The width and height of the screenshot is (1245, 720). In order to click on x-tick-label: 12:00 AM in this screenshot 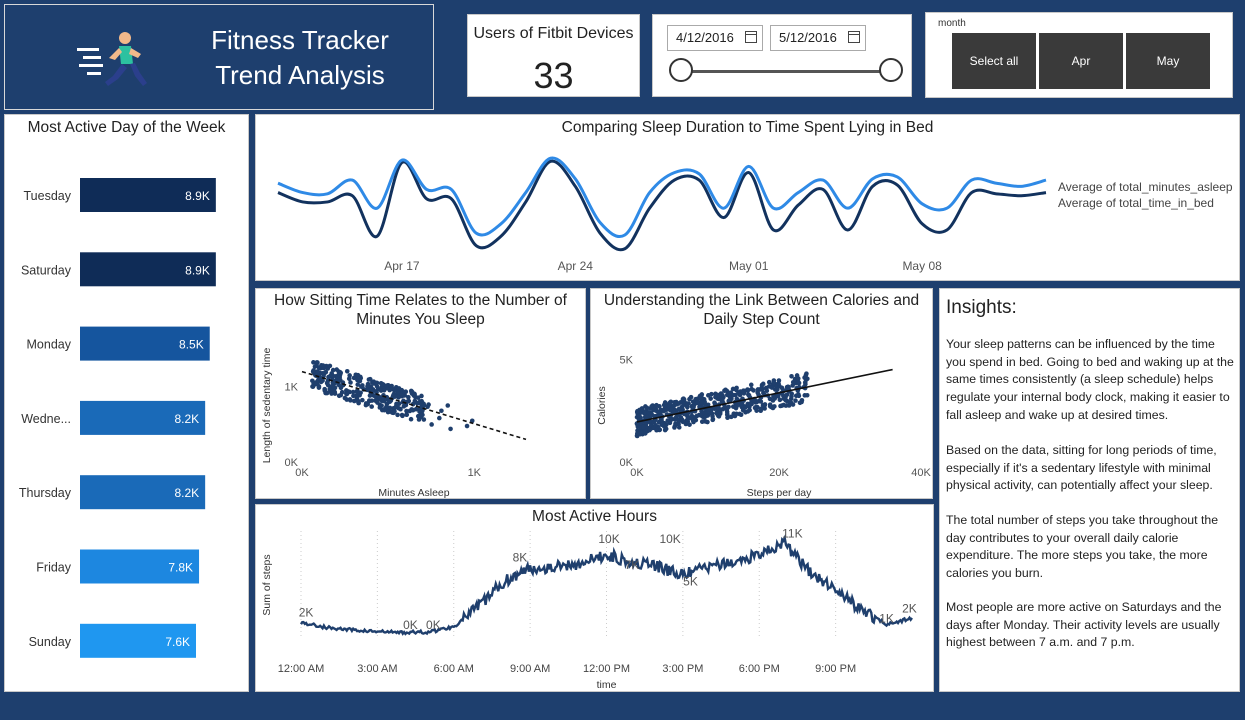, I will do `click(301, 669)`.